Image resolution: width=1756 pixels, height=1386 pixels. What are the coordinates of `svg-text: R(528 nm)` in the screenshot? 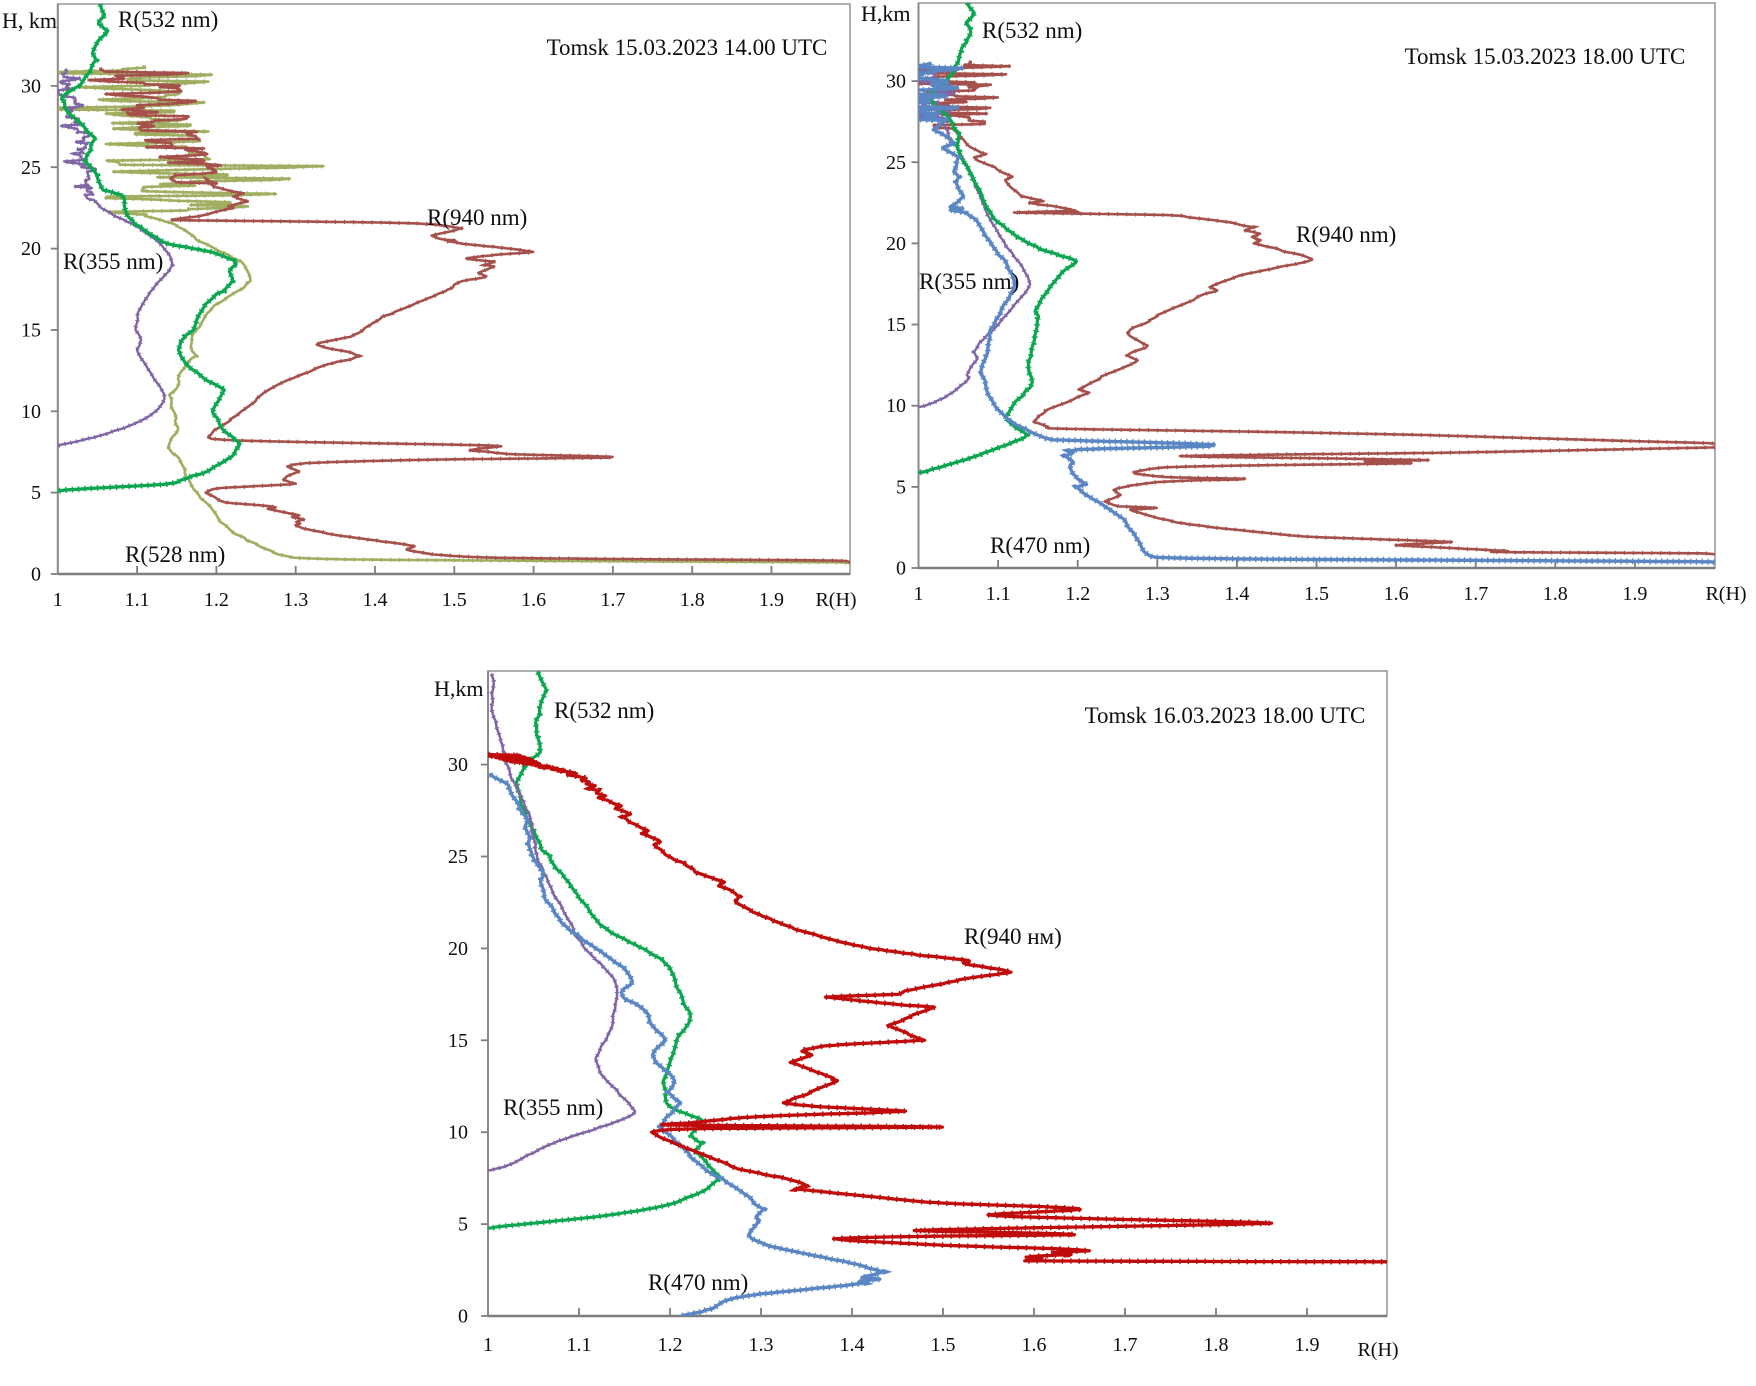 It's located at (175, 554).